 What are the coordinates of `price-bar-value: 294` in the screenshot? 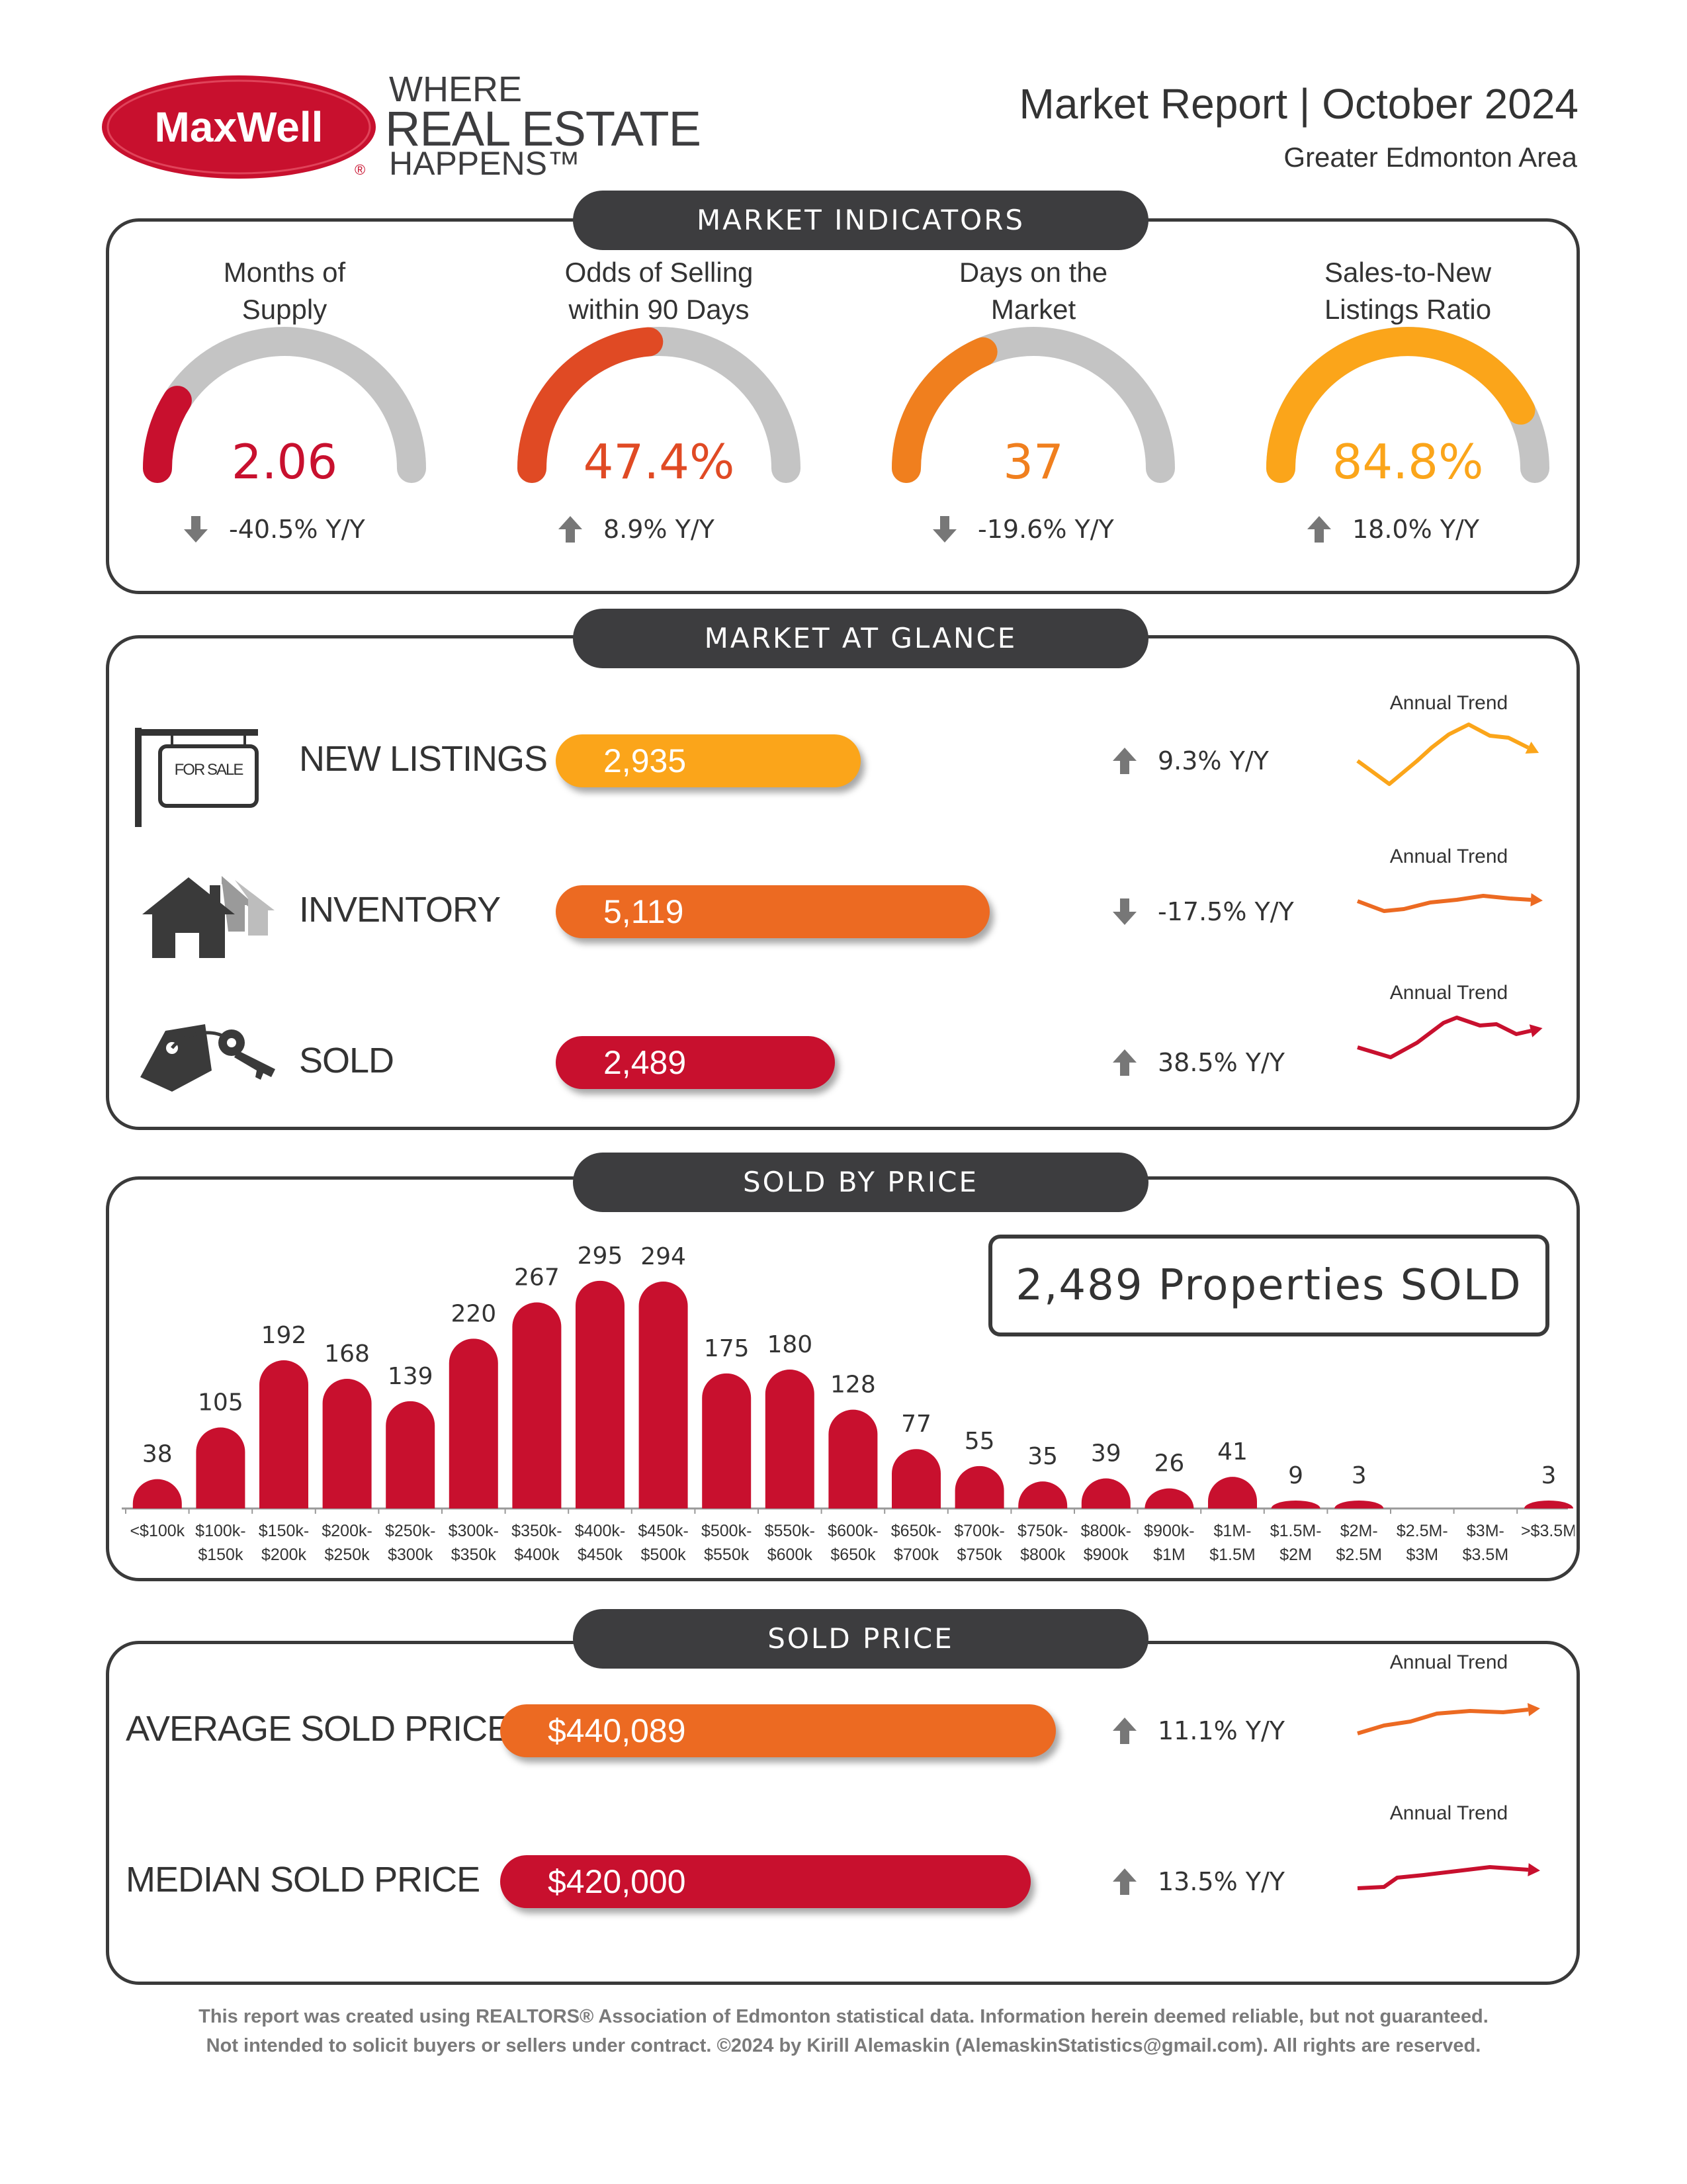 It's located at (663, 1256).